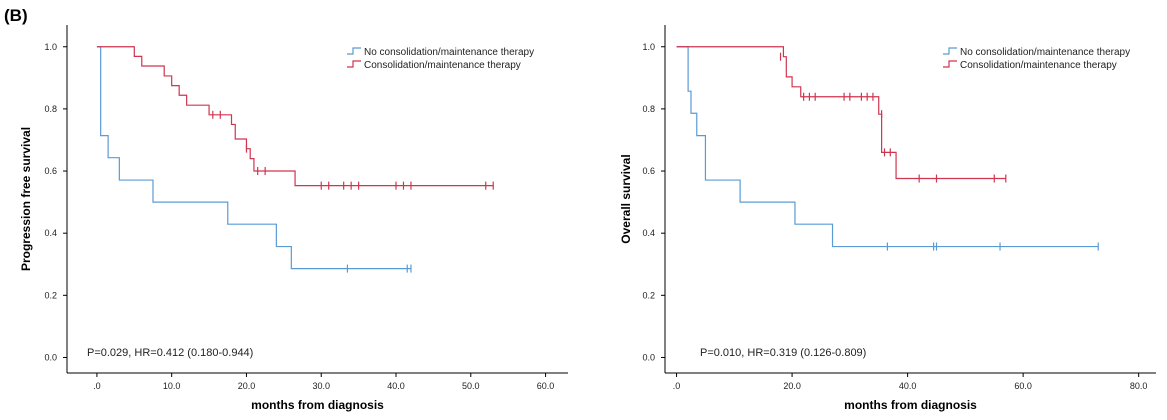  Describe the element at coordinates (172, 386) in the screenshot. I see `x-tick-label: 10.0` at that location.